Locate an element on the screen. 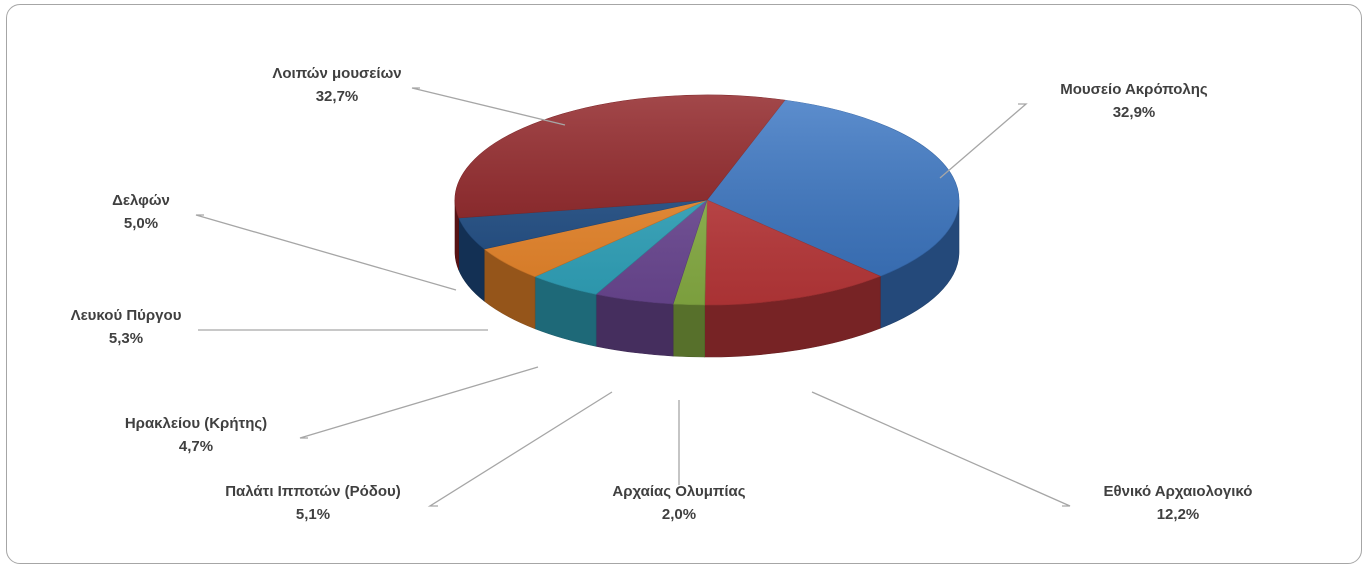 Image resolution: width=1370 pixels, height=564 pixels. slice-2-side is located at coordinates (689, 330).